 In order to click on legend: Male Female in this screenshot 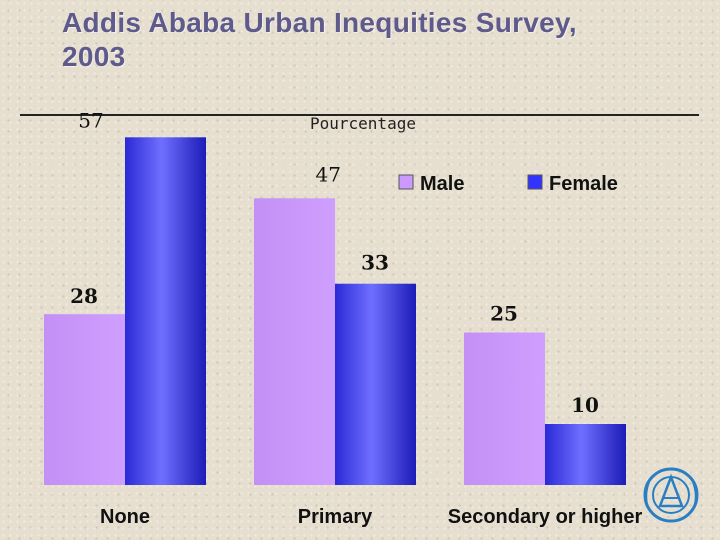, I will do `click(508, 184)`.